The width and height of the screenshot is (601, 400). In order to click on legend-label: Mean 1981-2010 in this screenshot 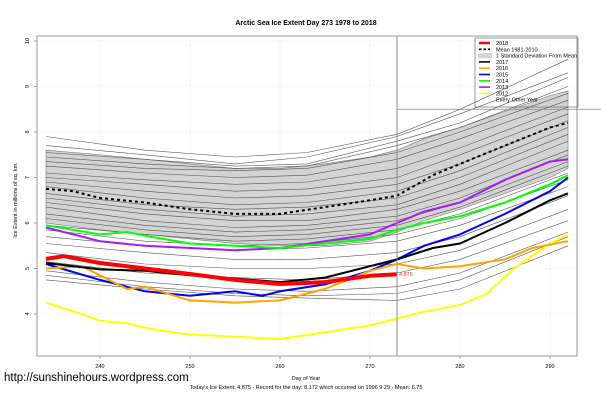, I will do `click(517, 50)`.